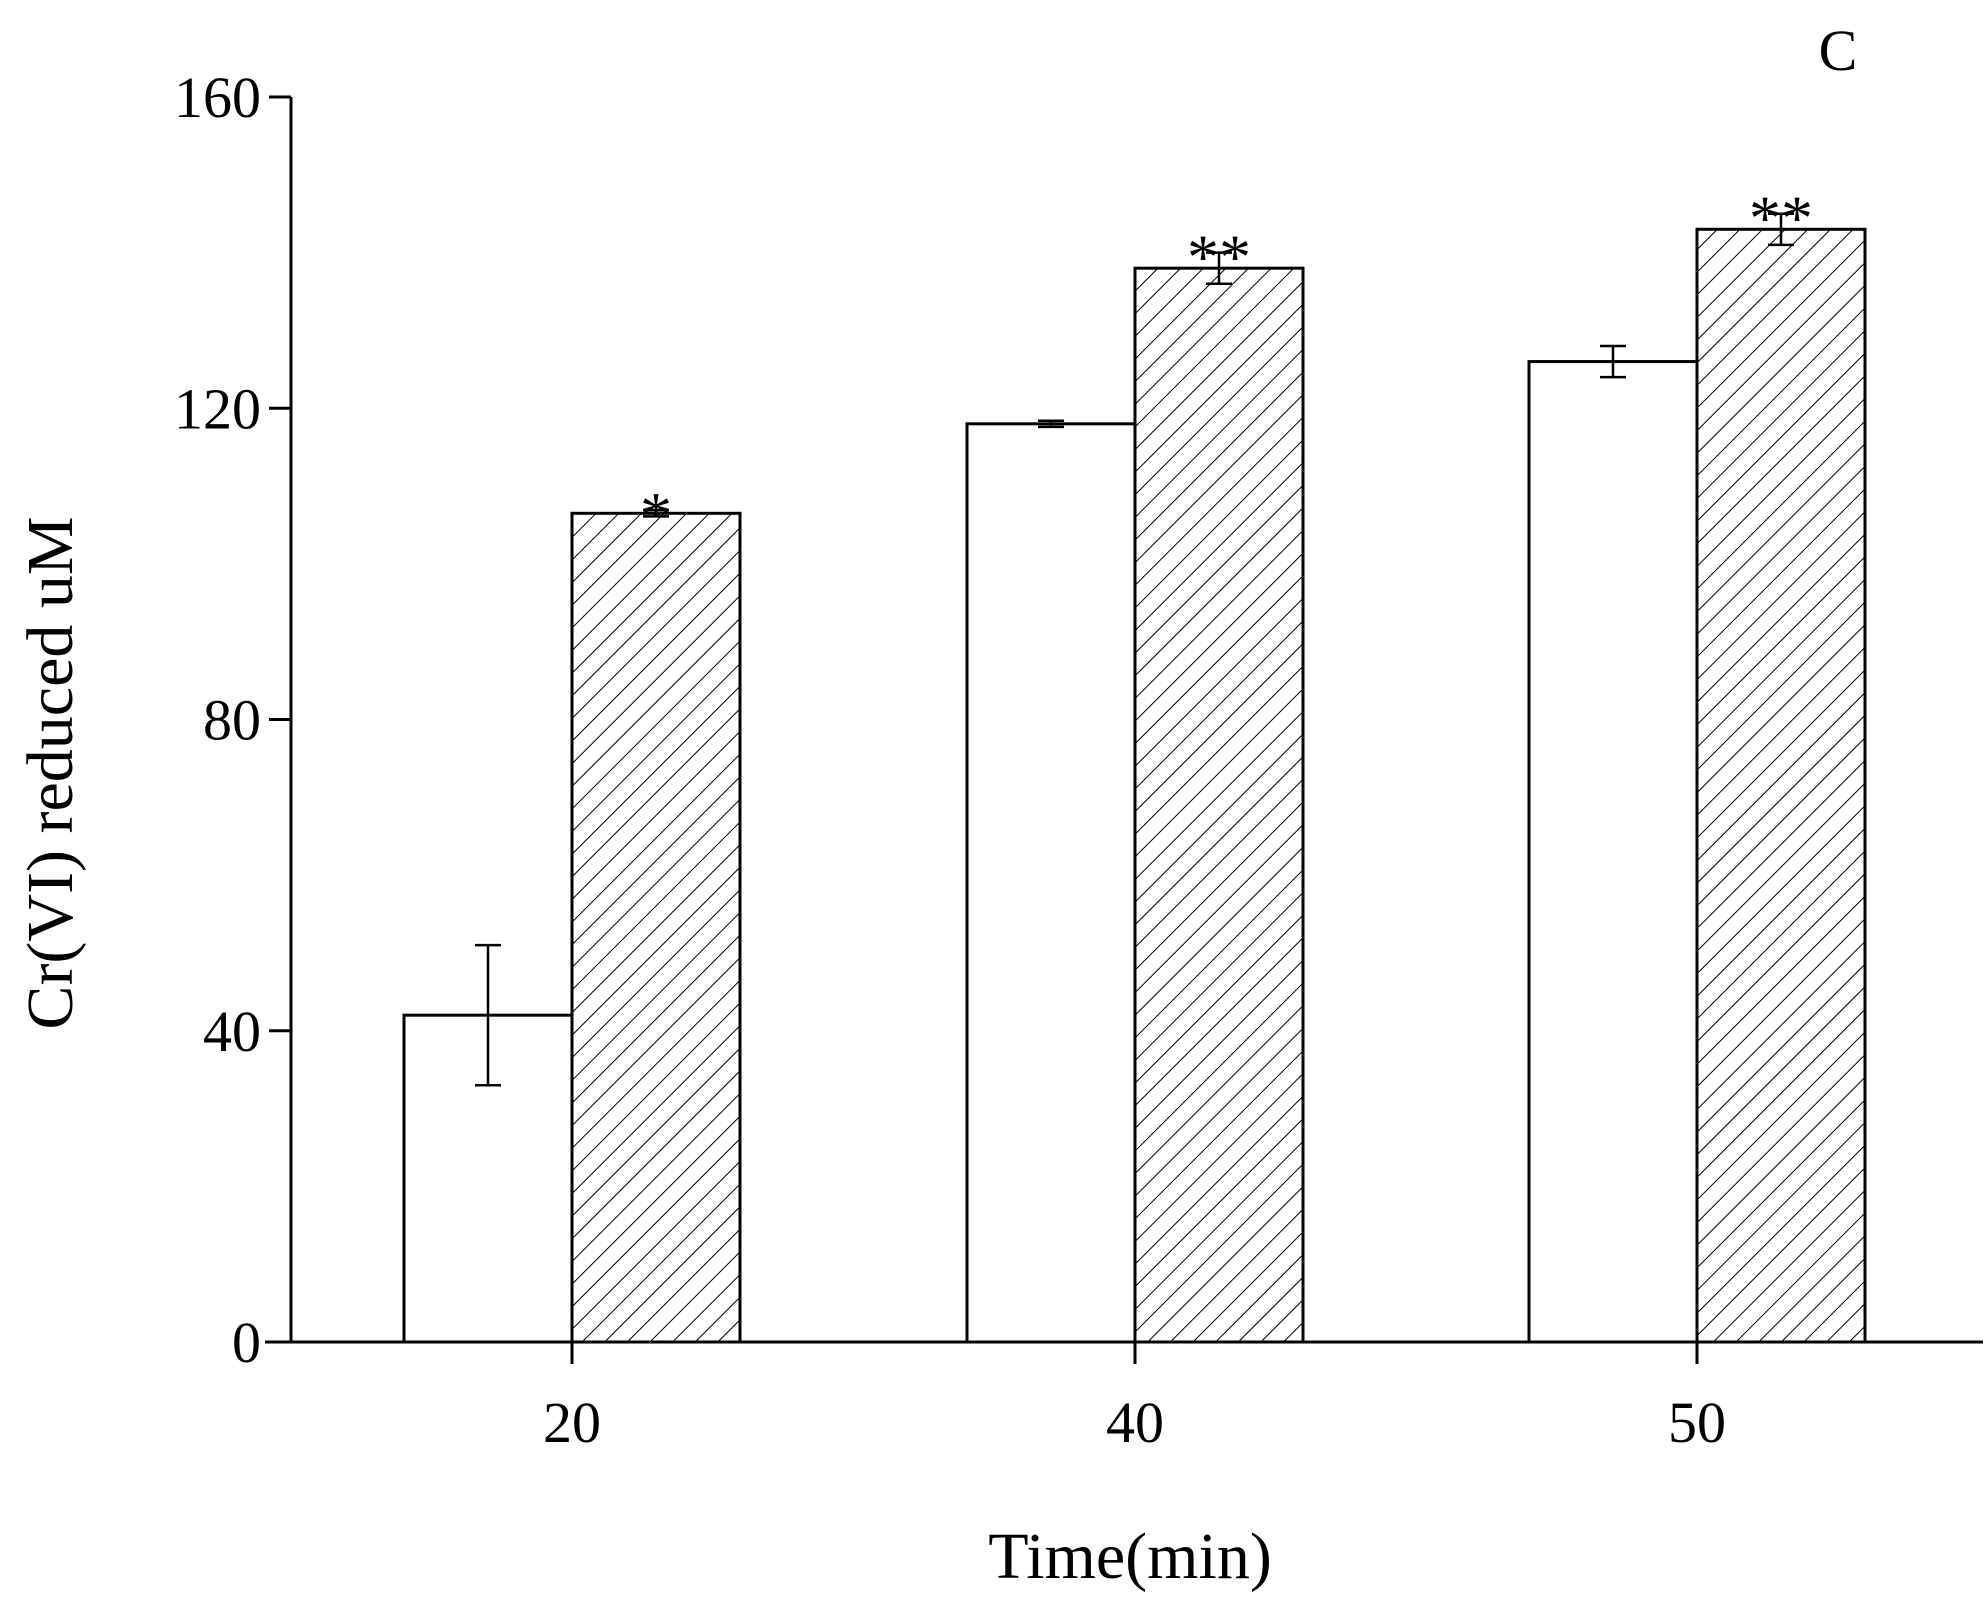 The image size is (1986, 1601). I want to click on y-tick-label-160: 160, so click(217, 97).